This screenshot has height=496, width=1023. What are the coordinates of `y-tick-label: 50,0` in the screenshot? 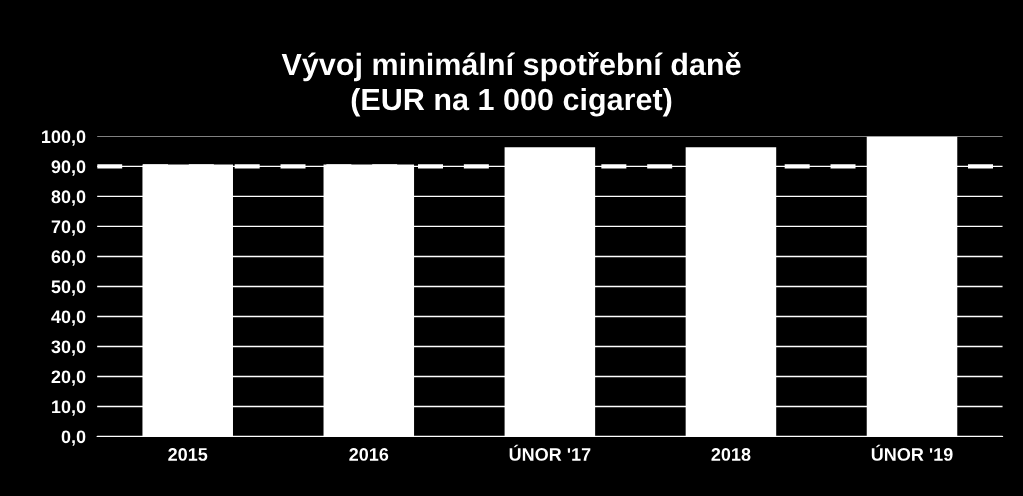 It's located at (68, 288).